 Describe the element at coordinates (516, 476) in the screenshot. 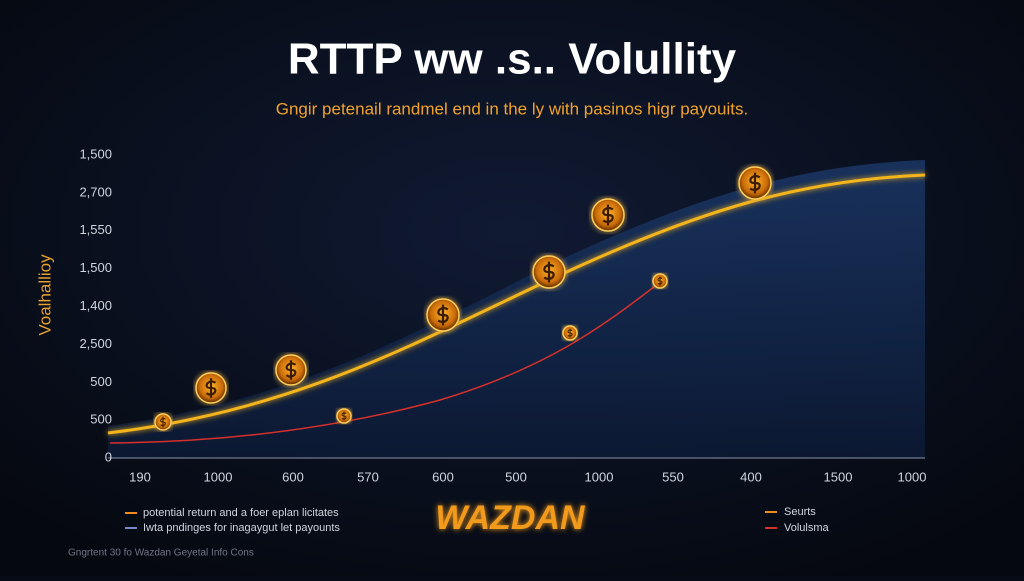

I see `x-tick-label: 500` at that location.